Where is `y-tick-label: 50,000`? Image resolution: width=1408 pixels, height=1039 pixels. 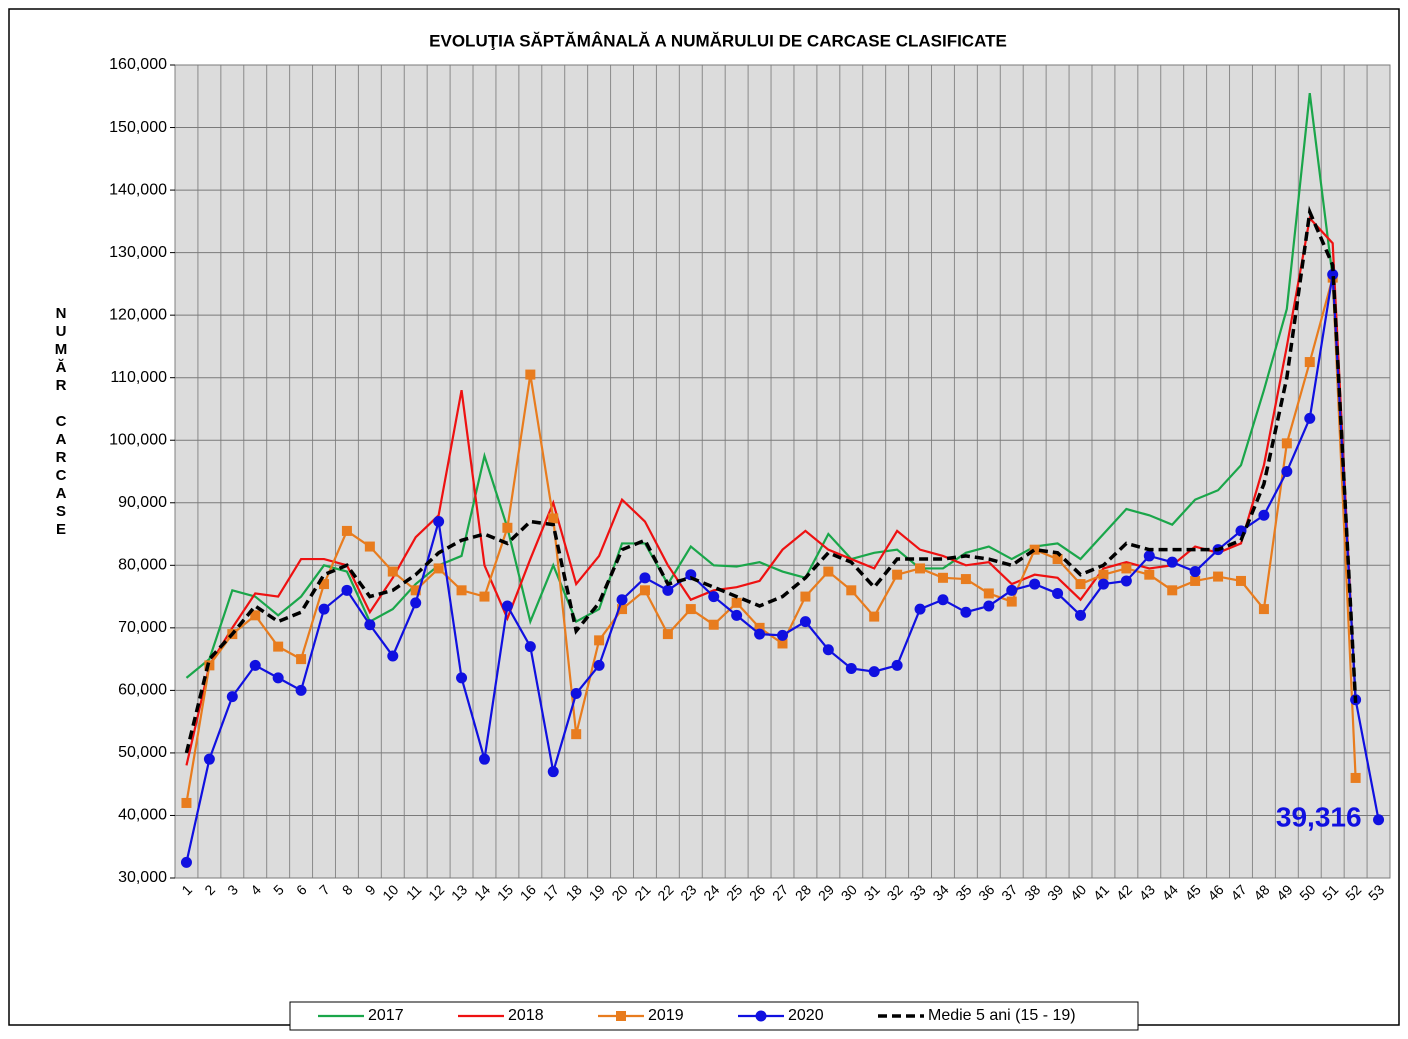 y-tick-label: 50,000 is located at coordinates (142, 752).